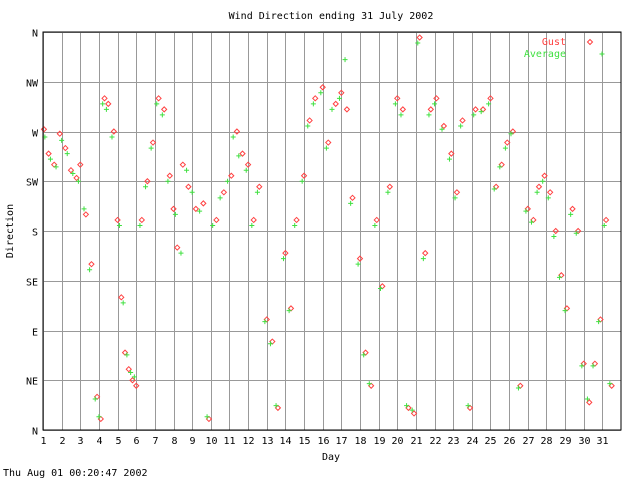  What do you see at coordinates (285, 441) in the screenshot?
I see `x-tick-label: 14` at bounding box center [285, 441].